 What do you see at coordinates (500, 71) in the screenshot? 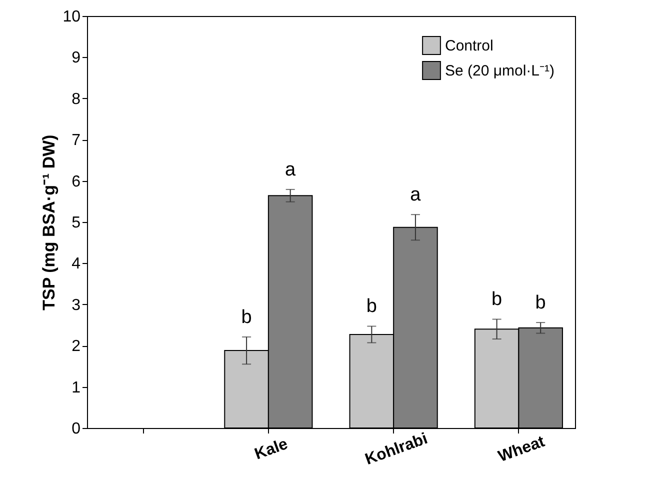
I see `legend-label: Se (20 μmol·L⁻¹)` at bounding box center [500, 71].